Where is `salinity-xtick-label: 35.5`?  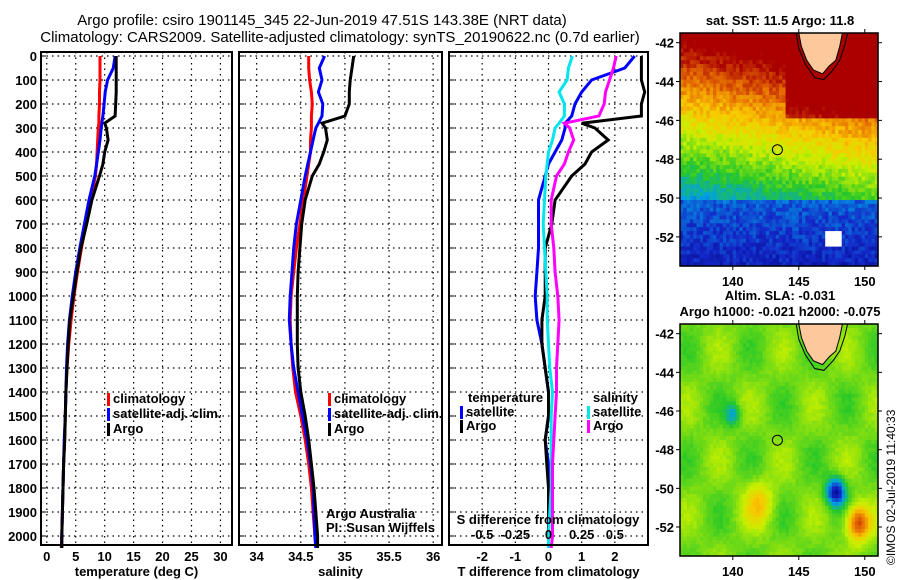
salinity-xtick-label: 35.5 is located at coordinates (388, 556).